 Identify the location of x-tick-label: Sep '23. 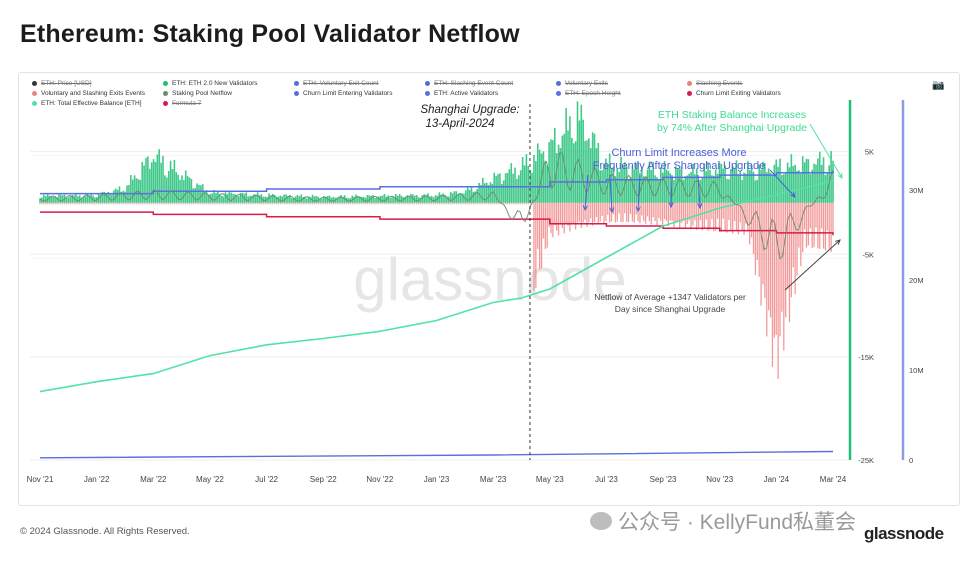
(663, 479).